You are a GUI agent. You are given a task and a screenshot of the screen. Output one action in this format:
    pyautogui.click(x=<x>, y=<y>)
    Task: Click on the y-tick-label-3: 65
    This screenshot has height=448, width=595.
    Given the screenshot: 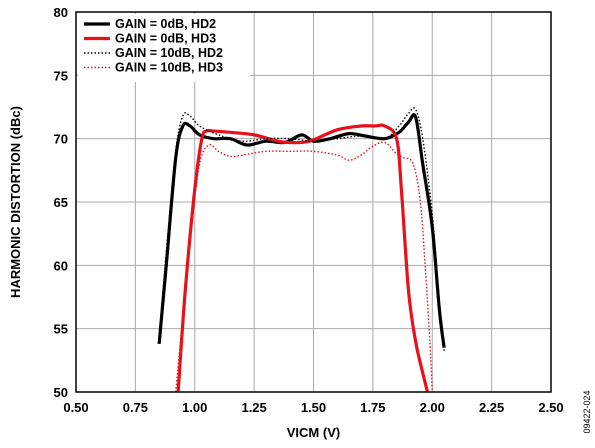 What is the action you would take?
    pyautogui.click(x=61, y=202)
    